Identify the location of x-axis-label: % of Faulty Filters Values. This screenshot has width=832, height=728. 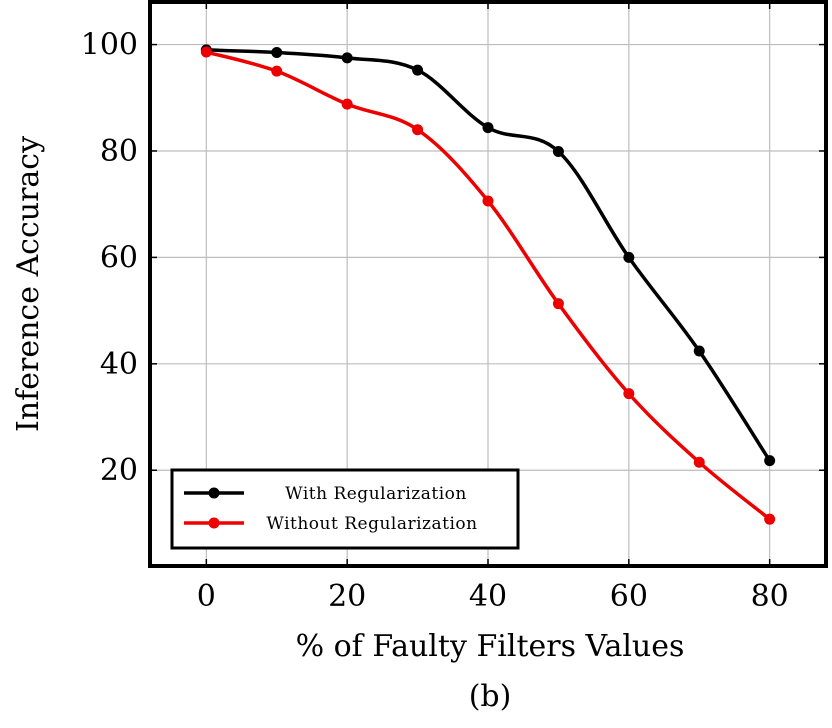
(490, 646).